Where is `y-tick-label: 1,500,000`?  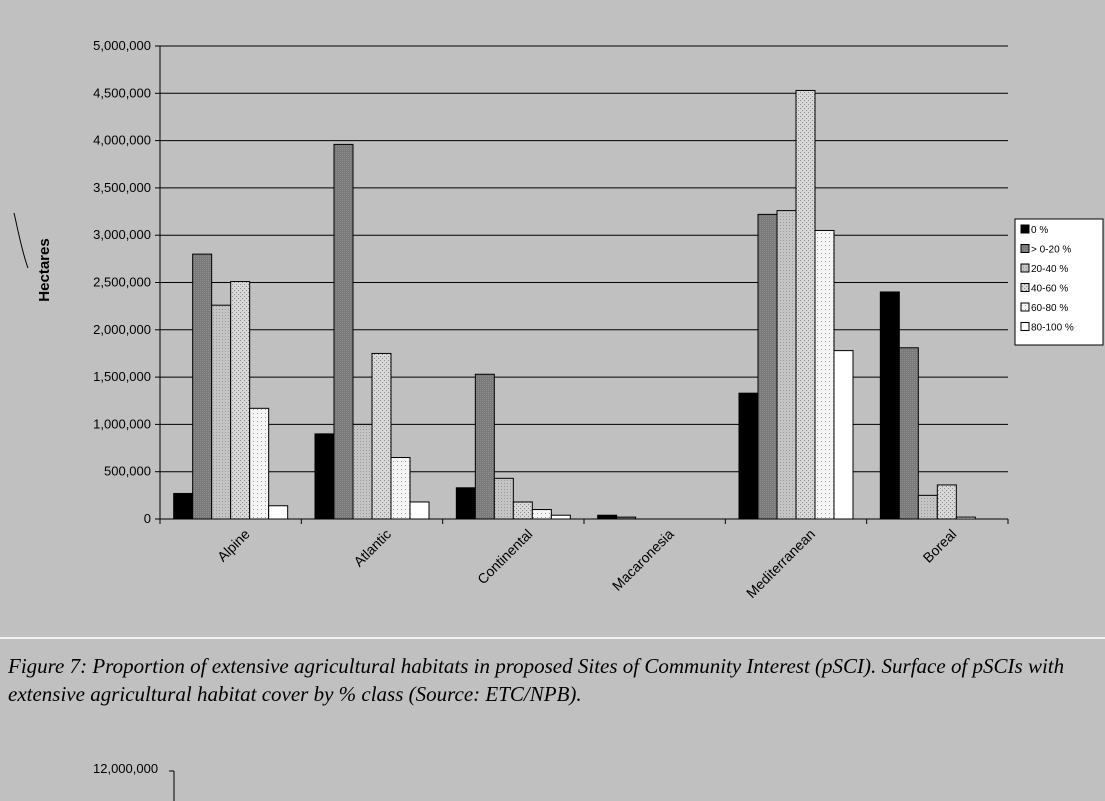
y-tick-label: 1,500,000 is located at coordinates (122, 376).